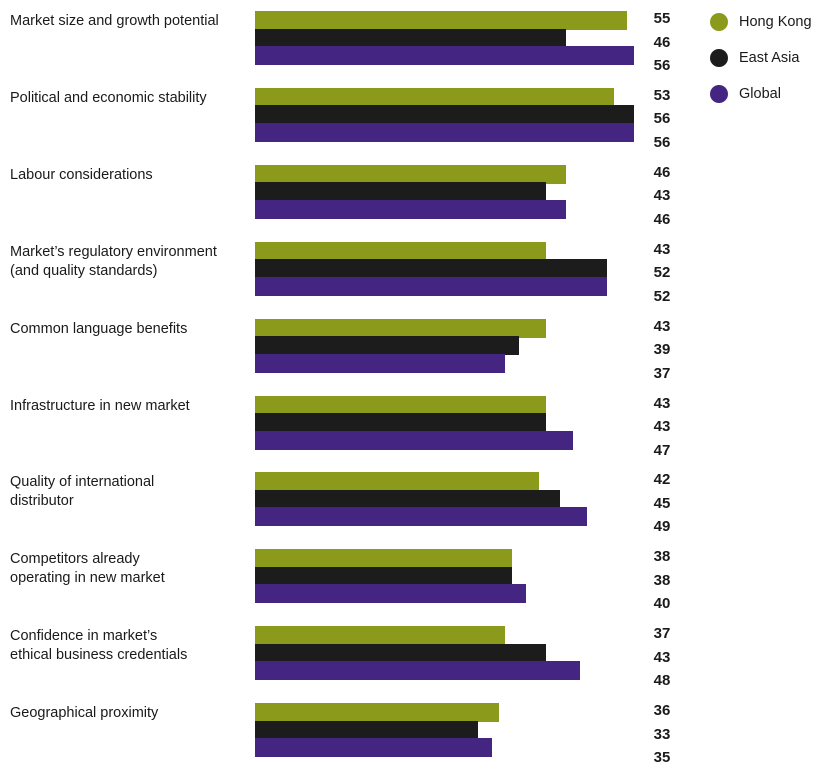 The image size is (830, 767). What do you see at coordinates (662, 480) in the screenshot?
I see `data-label: 42` at bounding box center [662, 480].